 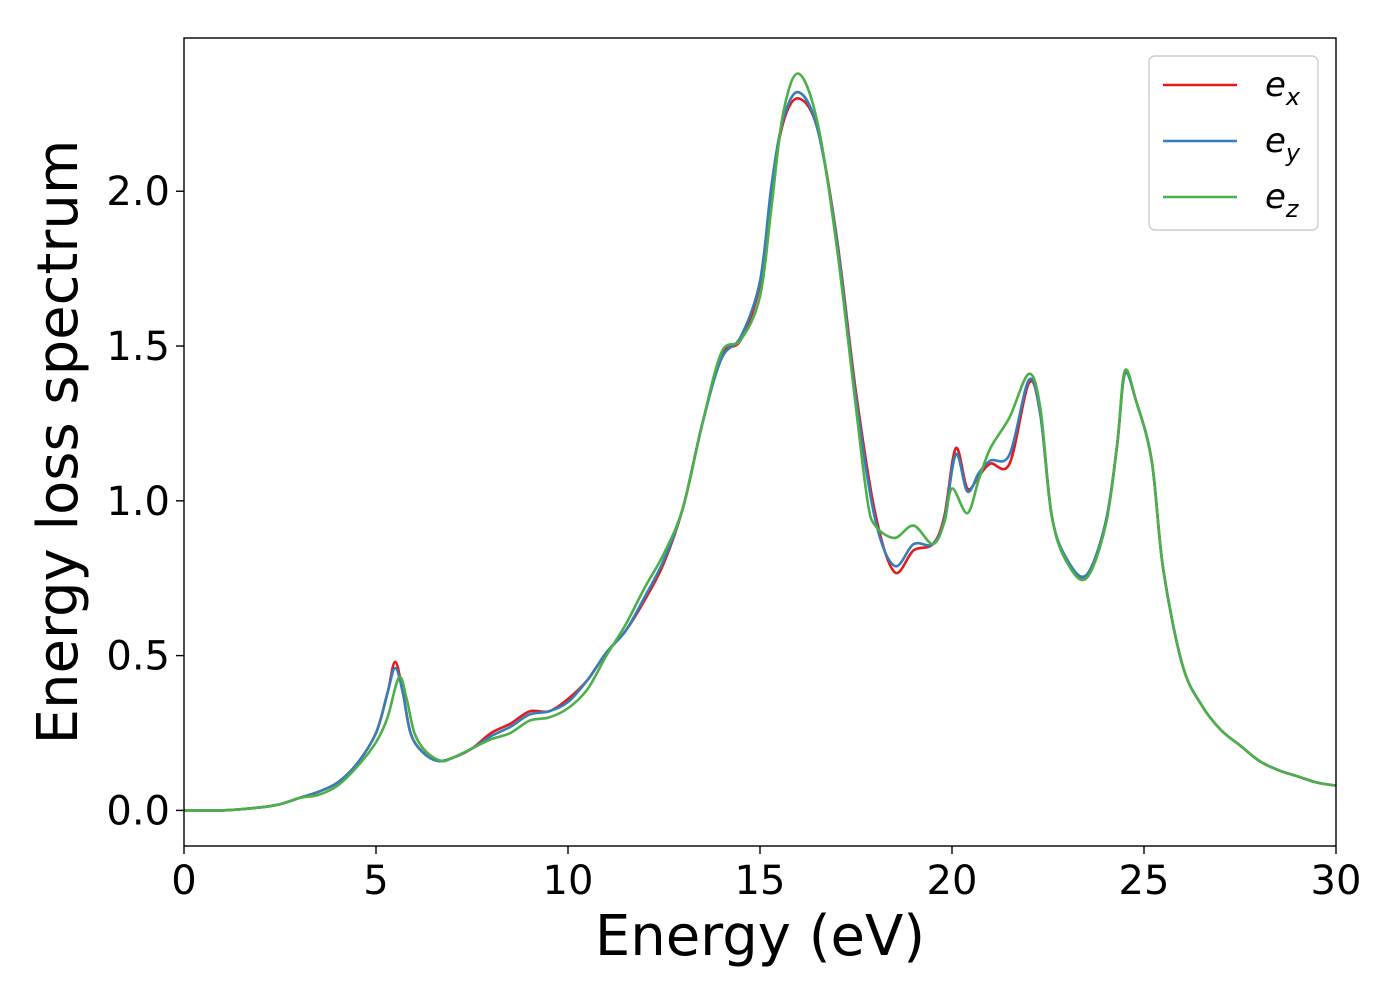 I want to click on y-tick-label: 0.5, so click(x=138, y=657).